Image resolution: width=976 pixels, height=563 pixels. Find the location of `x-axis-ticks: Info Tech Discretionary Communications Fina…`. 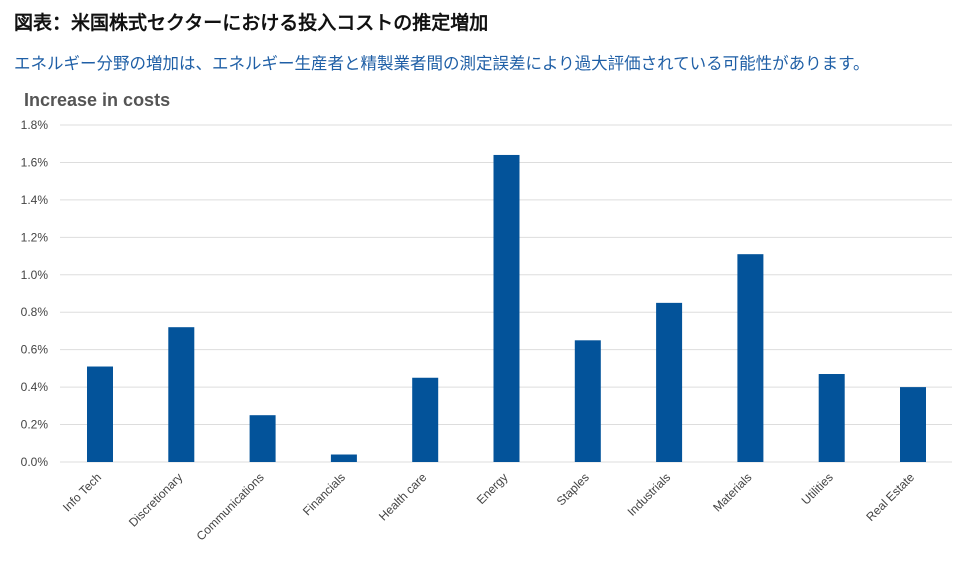

x-axis-ticks: Info Tech Discretionary Communications Fina… is located at coordinates (488, 506).